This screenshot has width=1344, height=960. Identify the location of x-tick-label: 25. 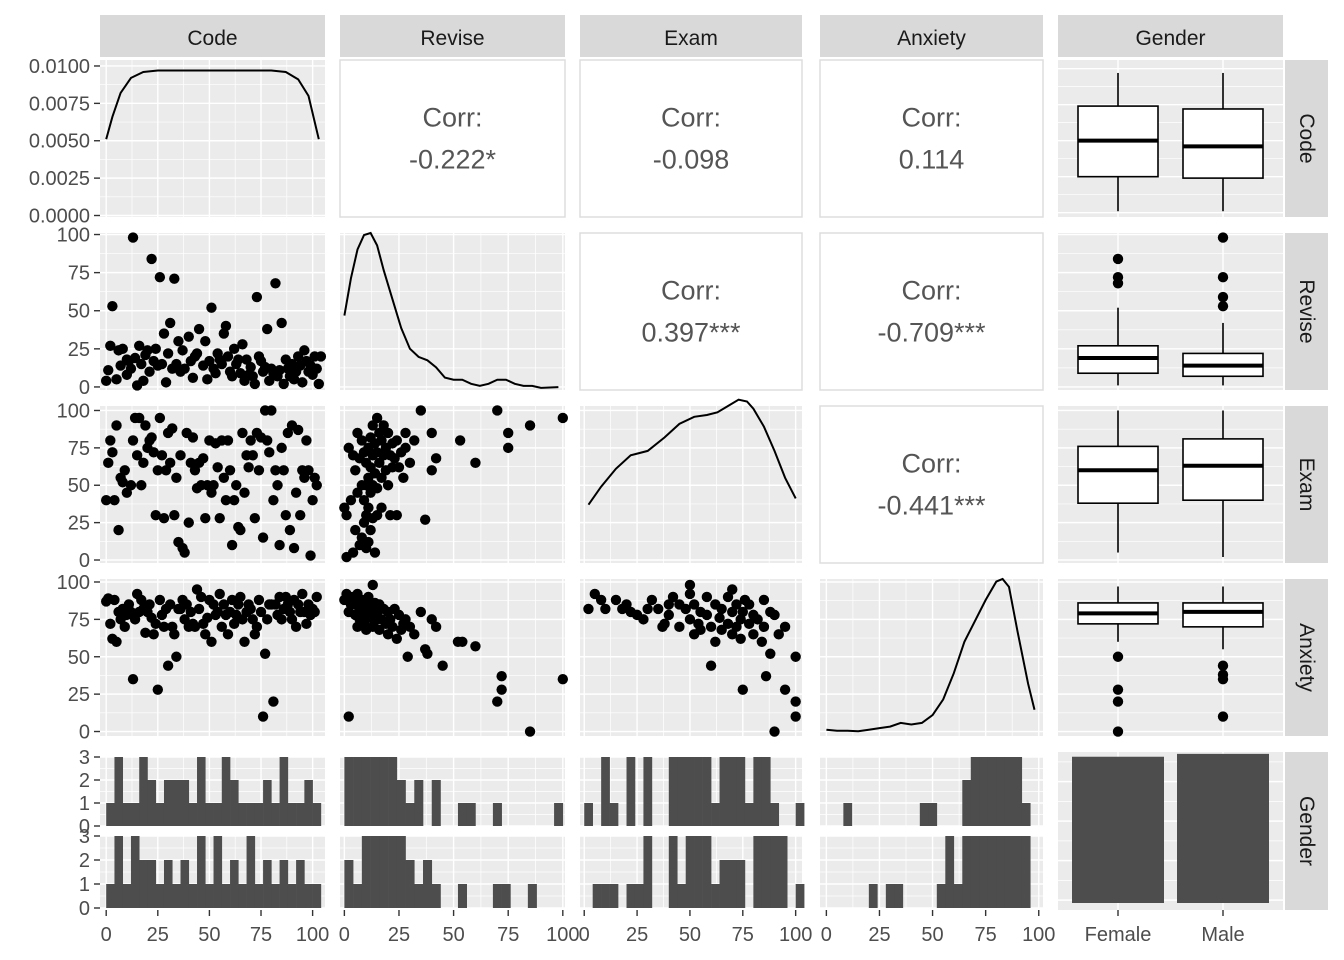
(879, 935).